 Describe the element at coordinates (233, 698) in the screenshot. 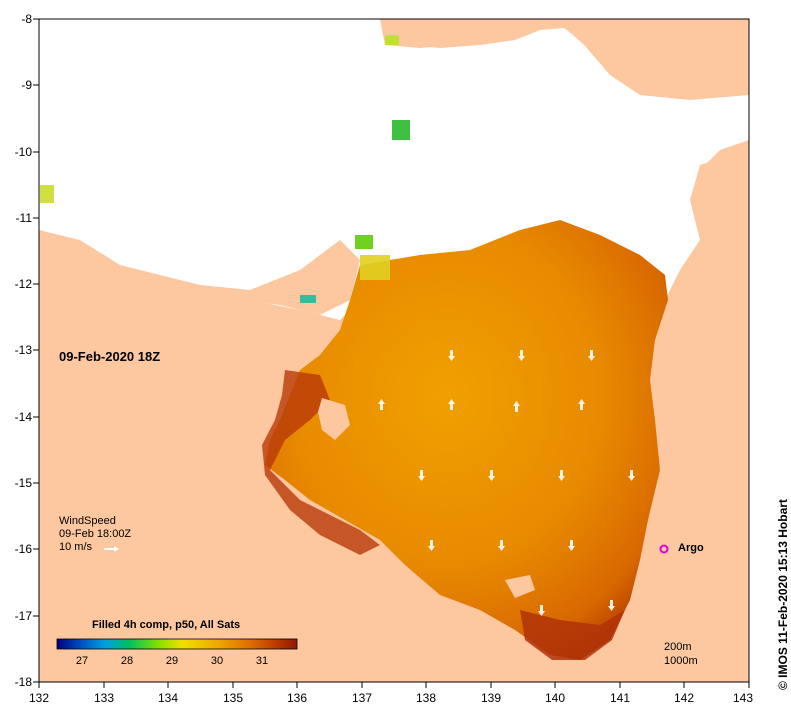

I see `x-tick-label: 135` at that location.